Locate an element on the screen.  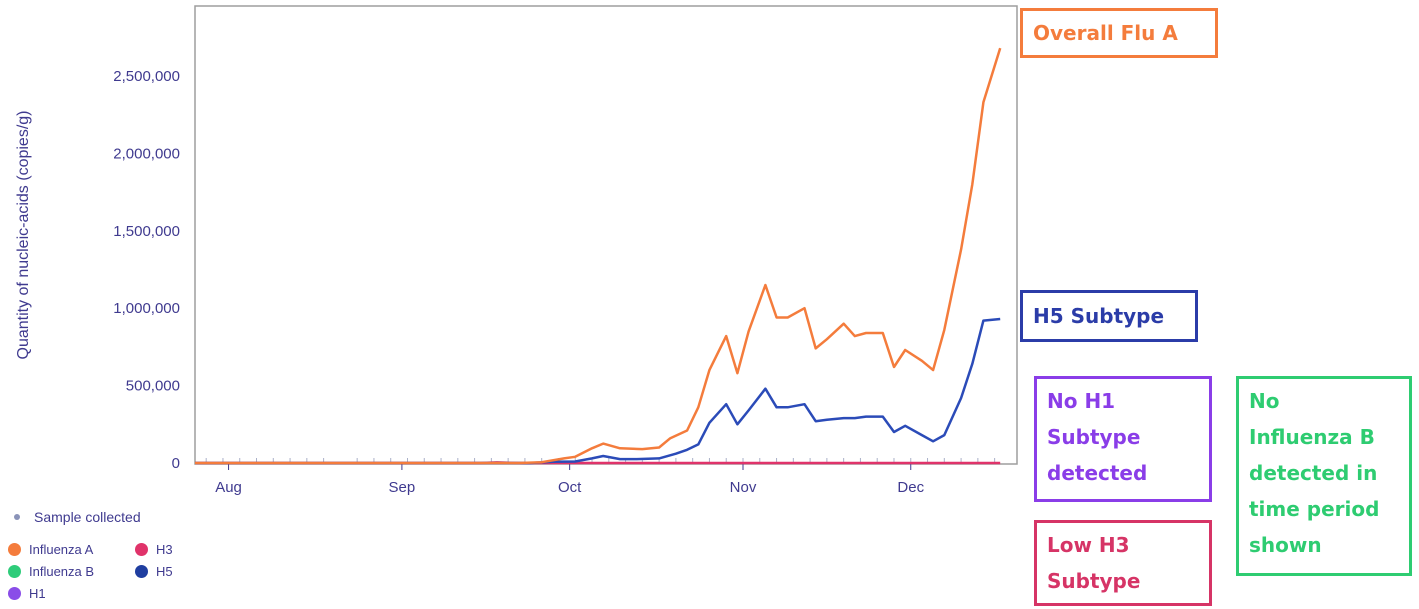
influenza-b-dot-icon is located at coordinates (14, 571).